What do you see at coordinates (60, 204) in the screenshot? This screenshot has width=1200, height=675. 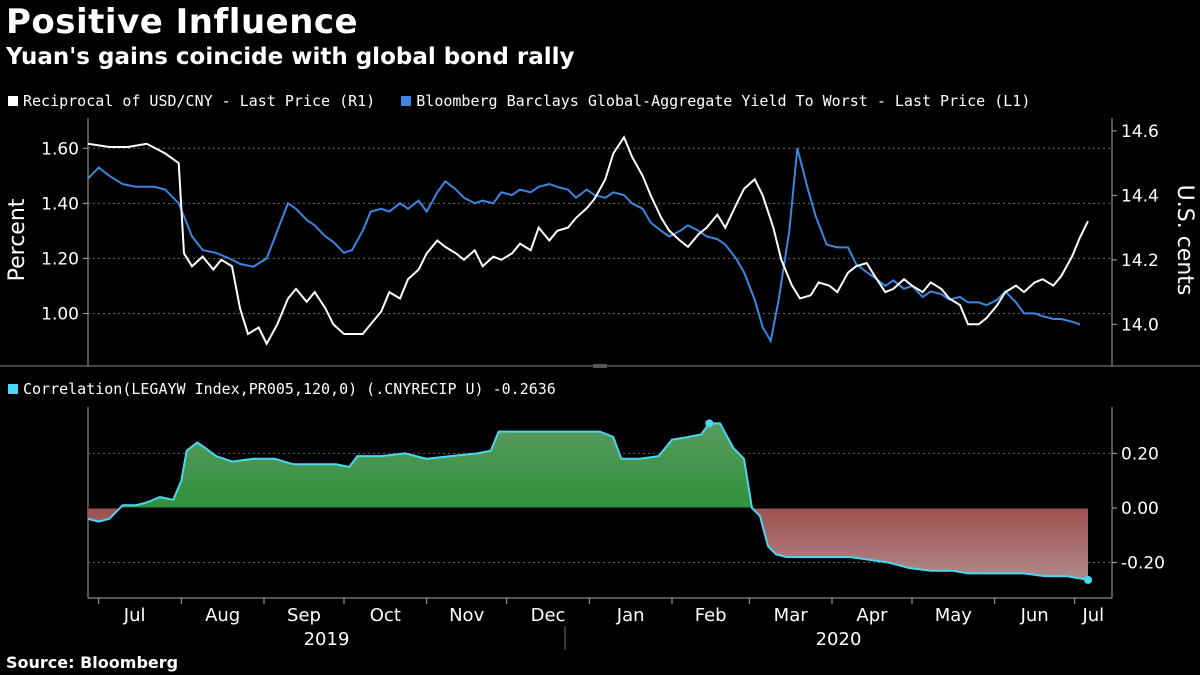 I see `top-left-tick-label: 1.40` at bounding box center [60, 204].